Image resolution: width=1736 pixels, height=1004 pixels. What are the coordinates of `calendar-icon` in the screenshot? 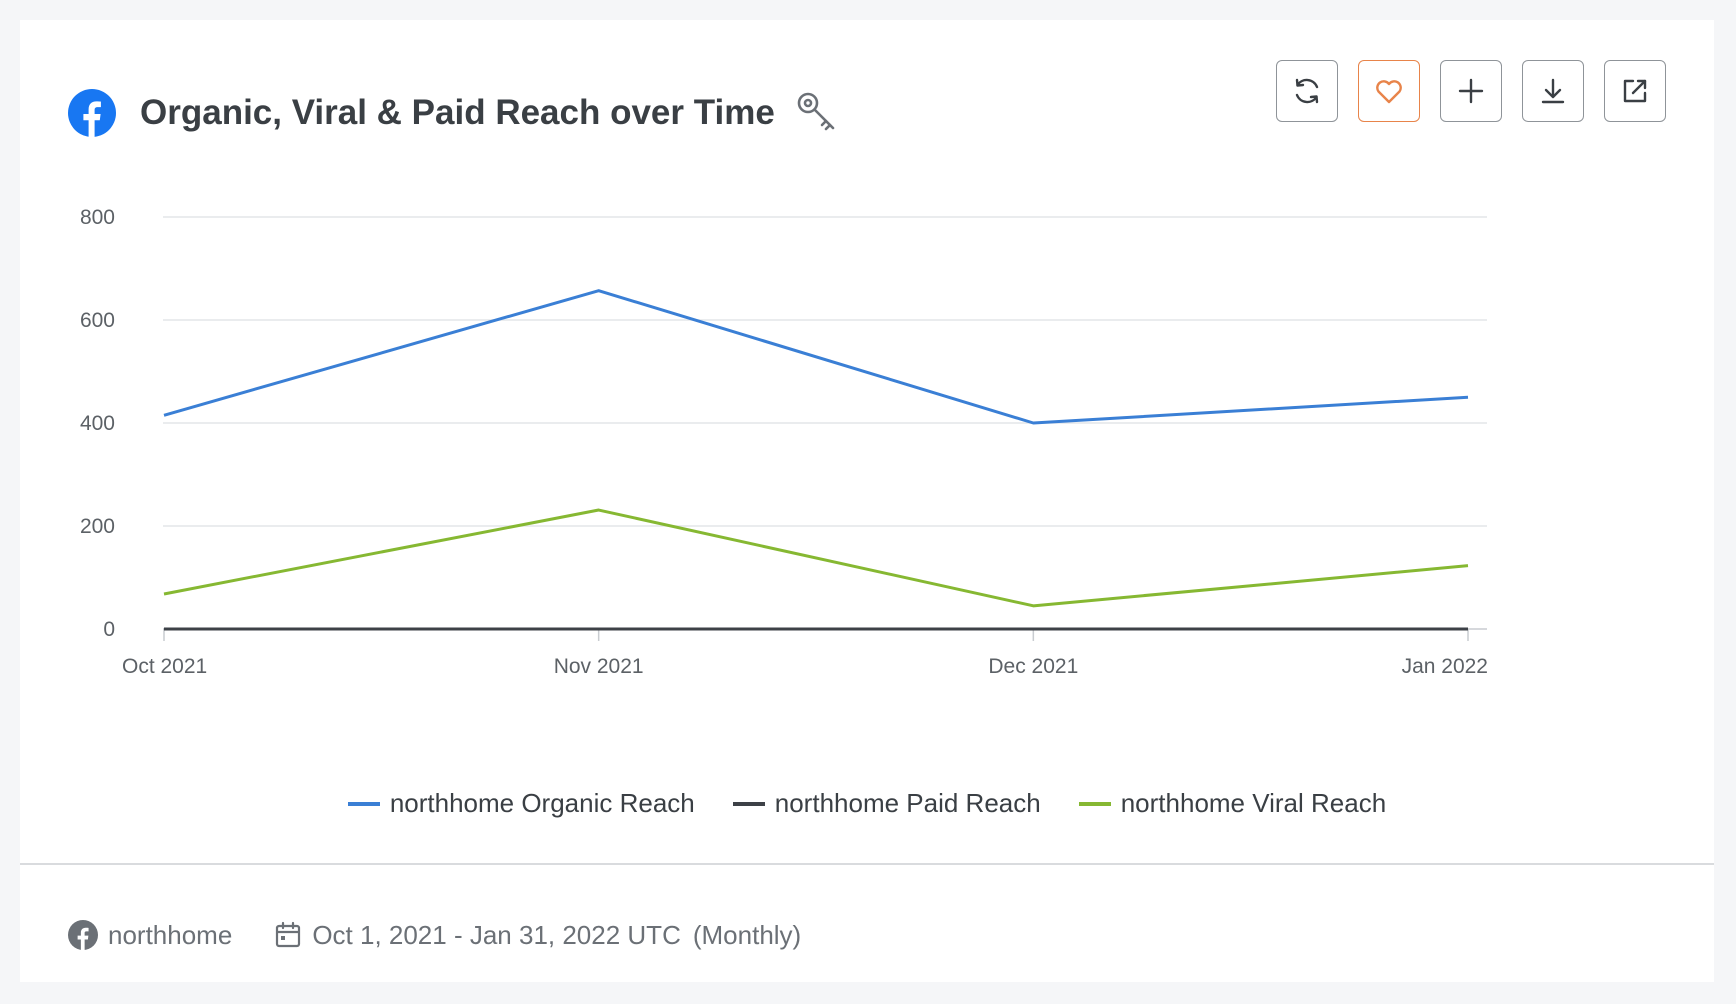 It's located at (288, 935).